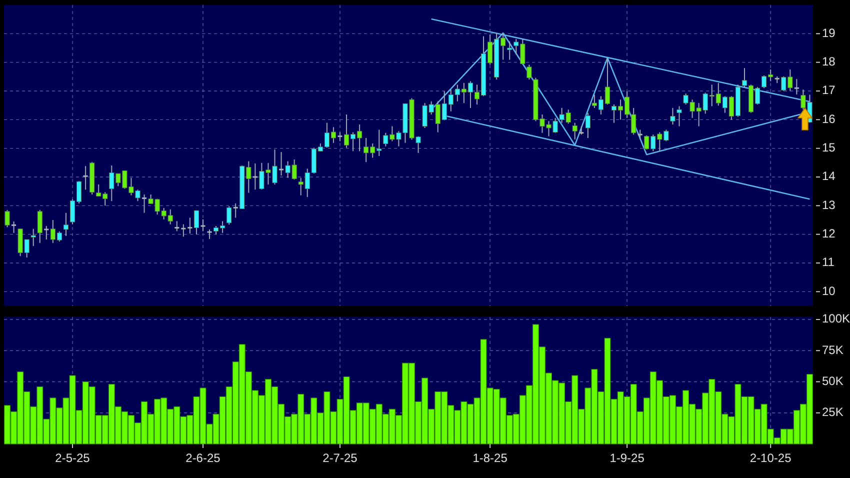  I want to click on x-tick-label: 2-7-25, so click(340, 458).